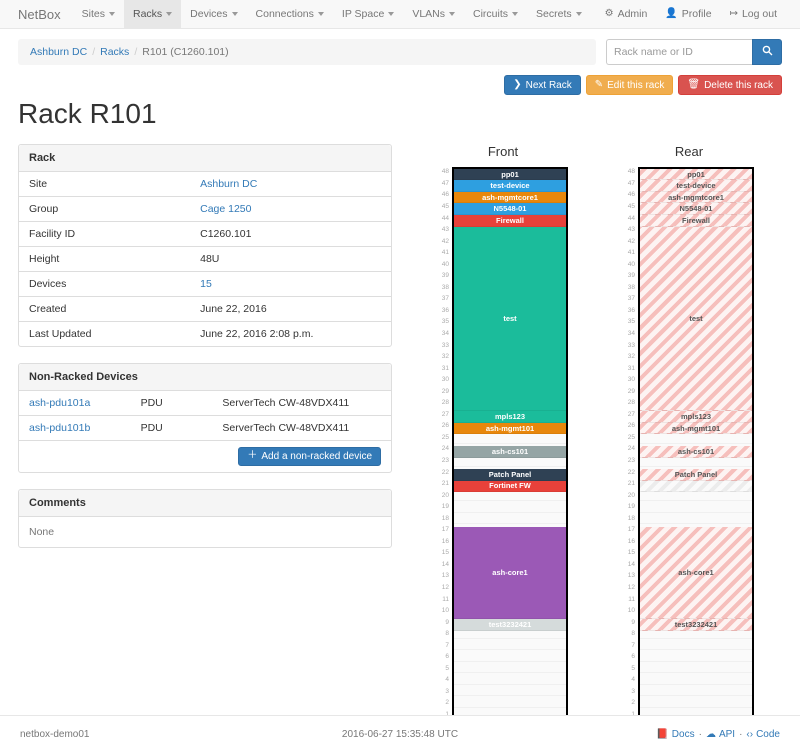  Describe the element at coordinates (309, 456) in the screenshot. I see `add-non-racked-device-button: ＋ Add a non-racked device` at that location.